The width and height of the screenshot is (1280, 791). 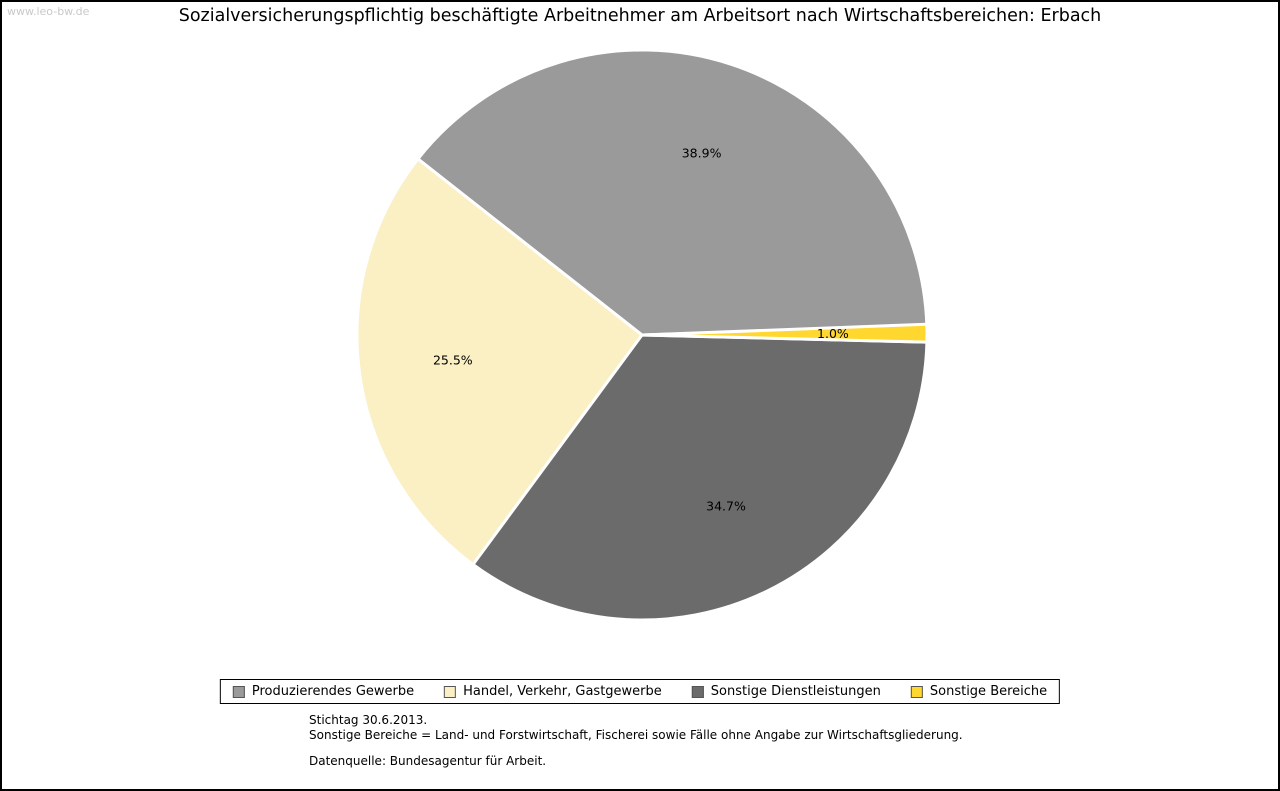 I want to click on slice-percentage-label: 38.9%, so click(x=702, y=153).